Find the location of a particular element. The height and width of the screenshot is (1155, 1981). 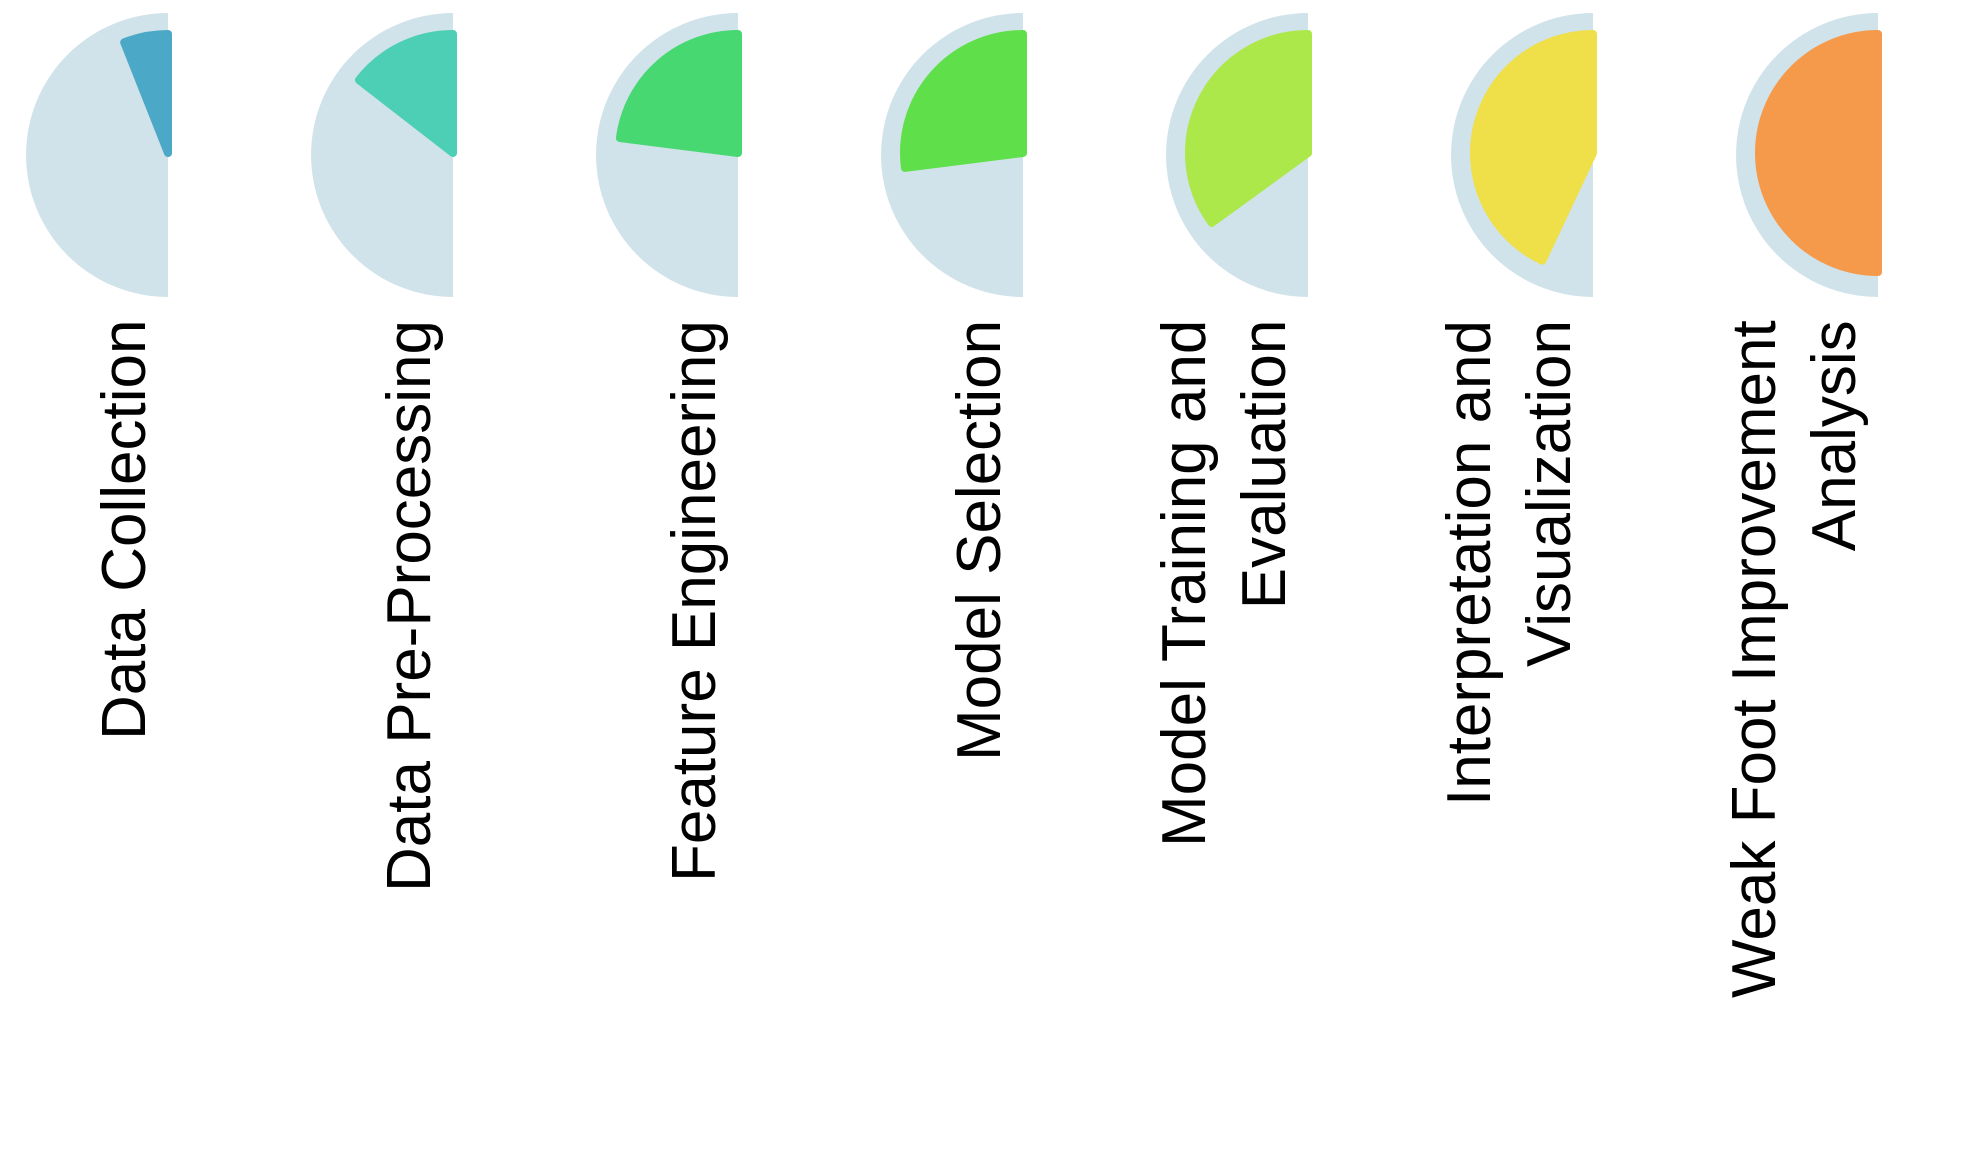

stage-label-box: Feature Engineering is located at coordinates (715, 730).